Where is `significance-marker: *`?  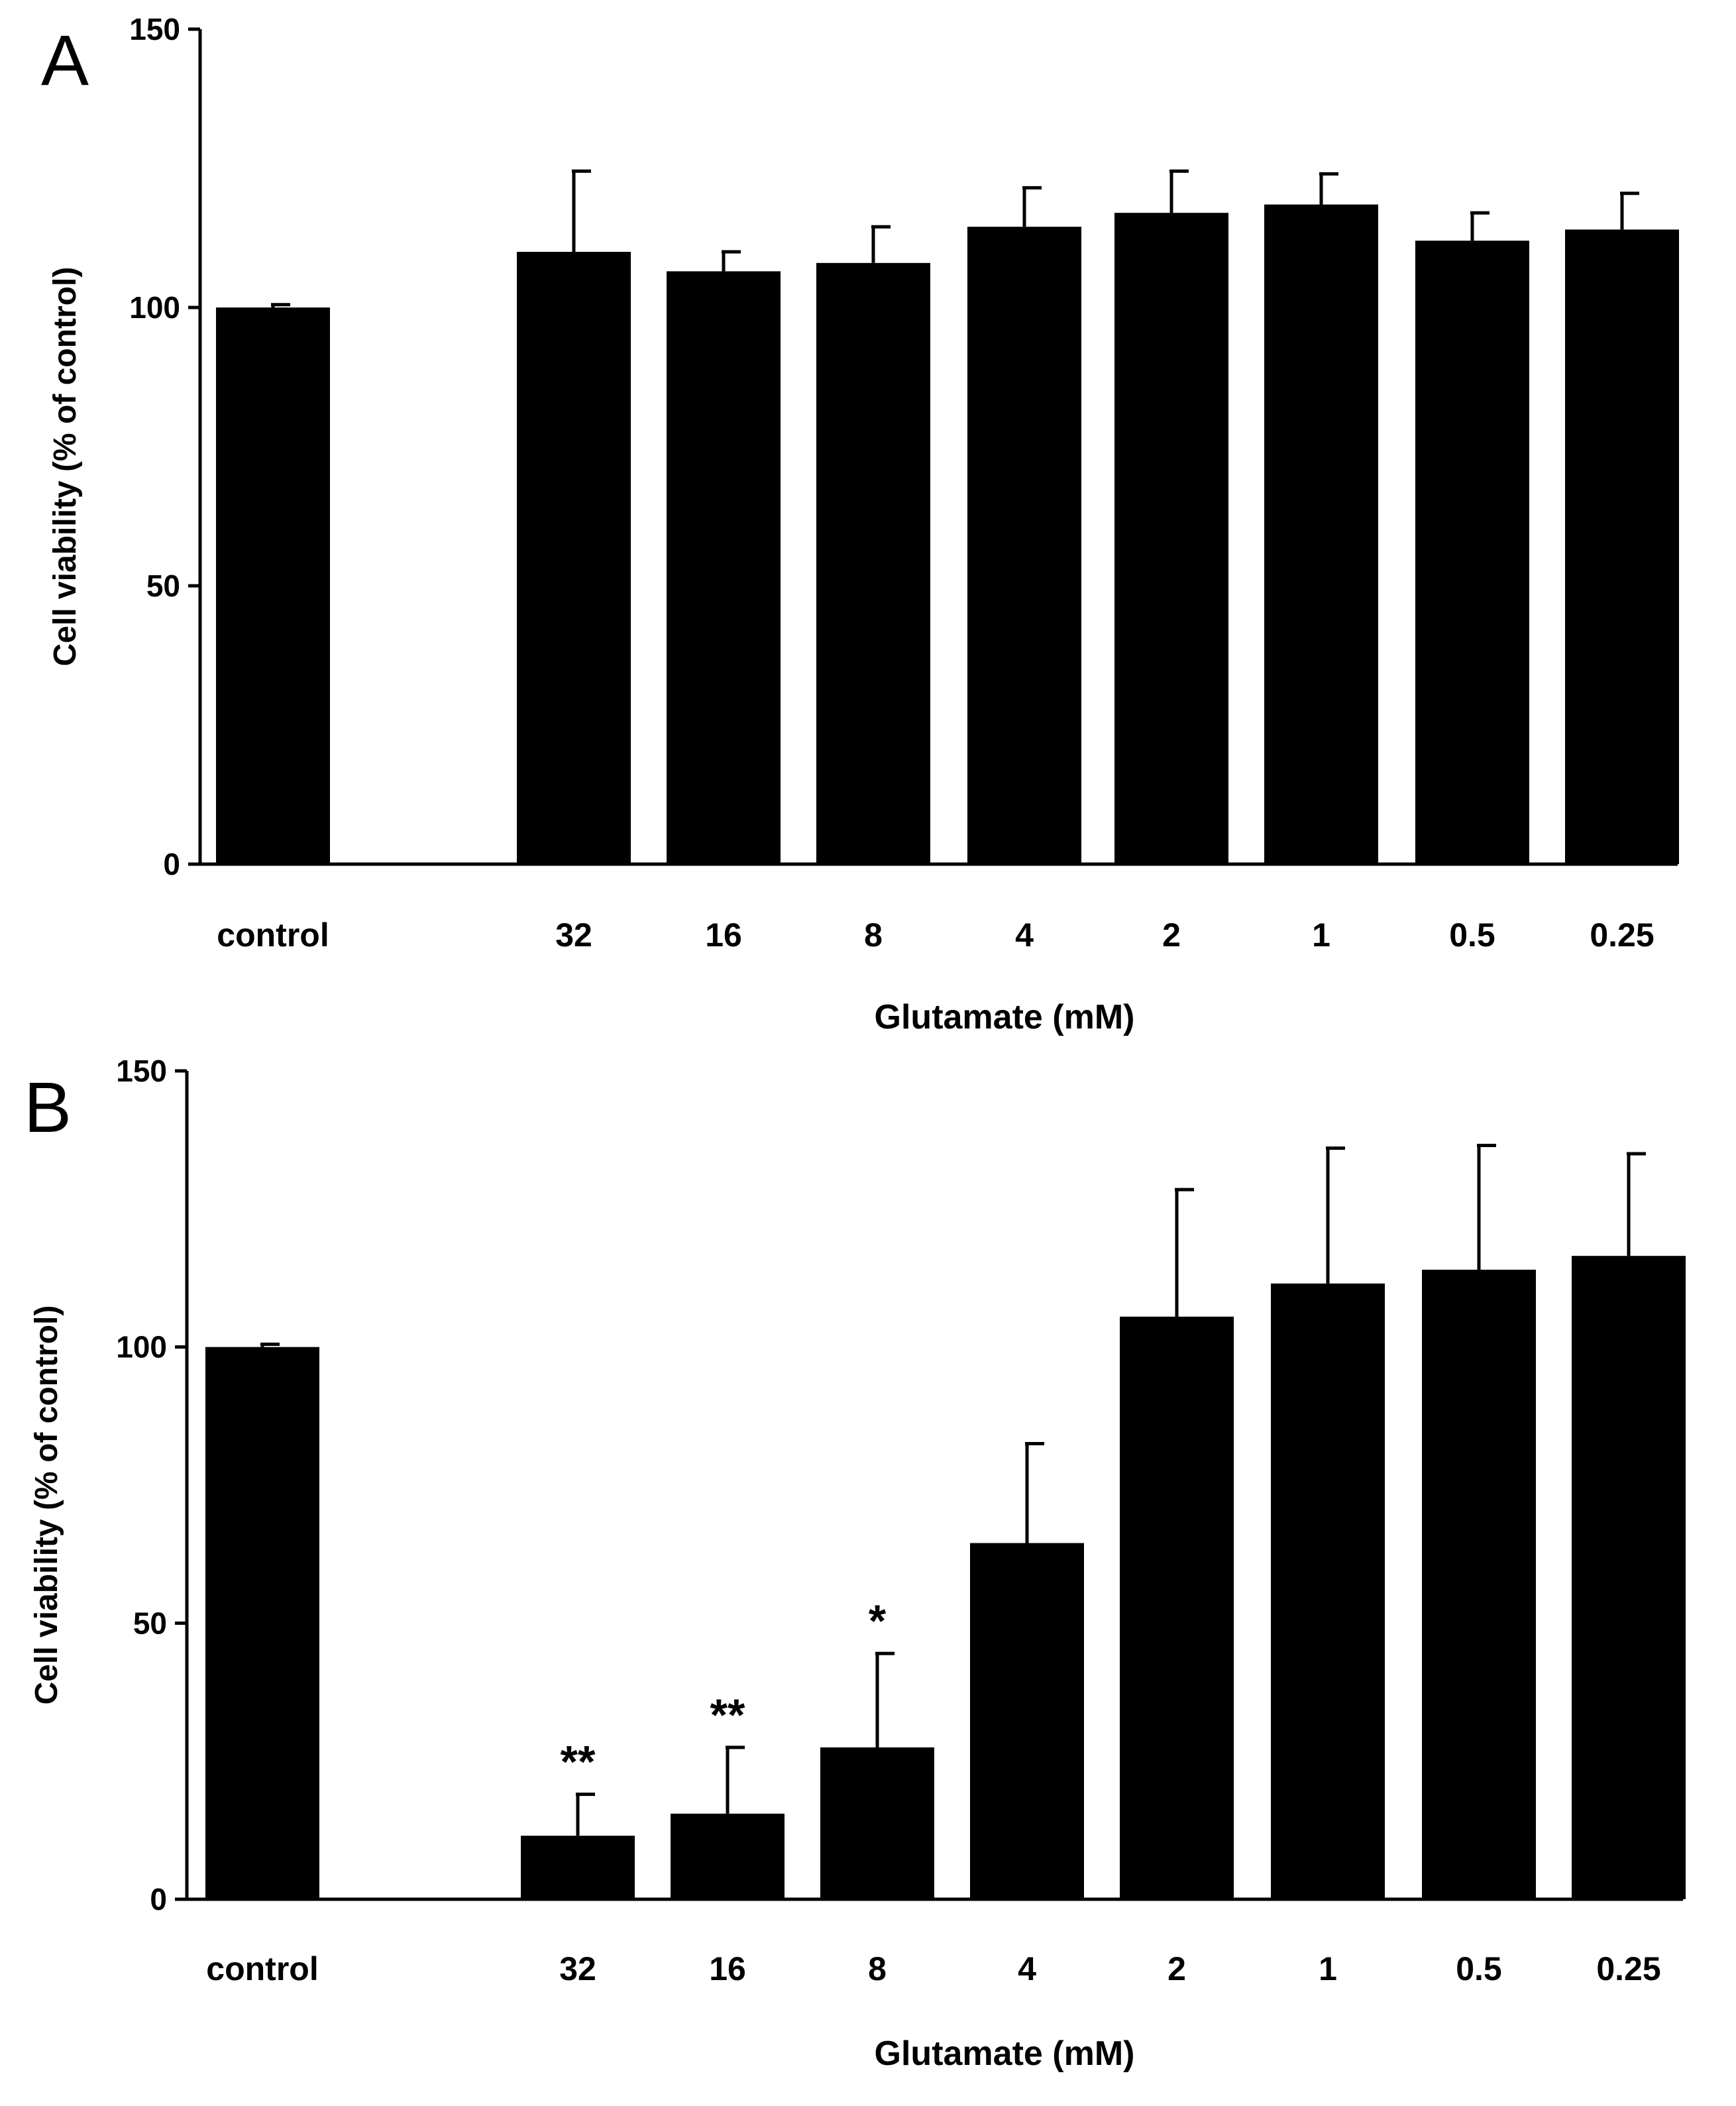
significance-marker: * is located at coordinates (878, 1621).